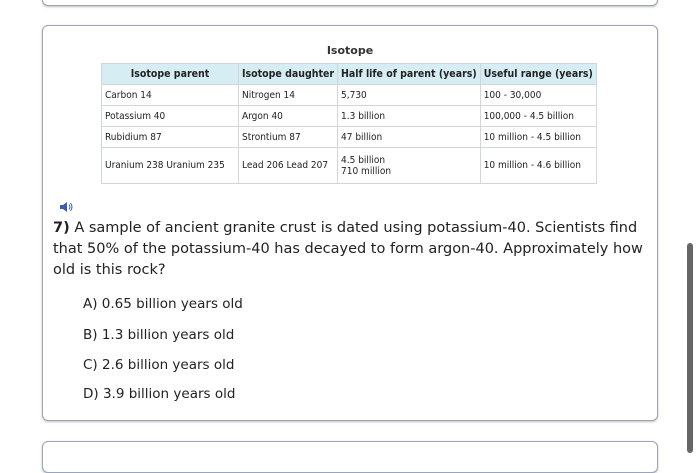 This screenshot has height=473, width=700. I want to click on header-cell: Half life of parent (years), so click(409, 74).